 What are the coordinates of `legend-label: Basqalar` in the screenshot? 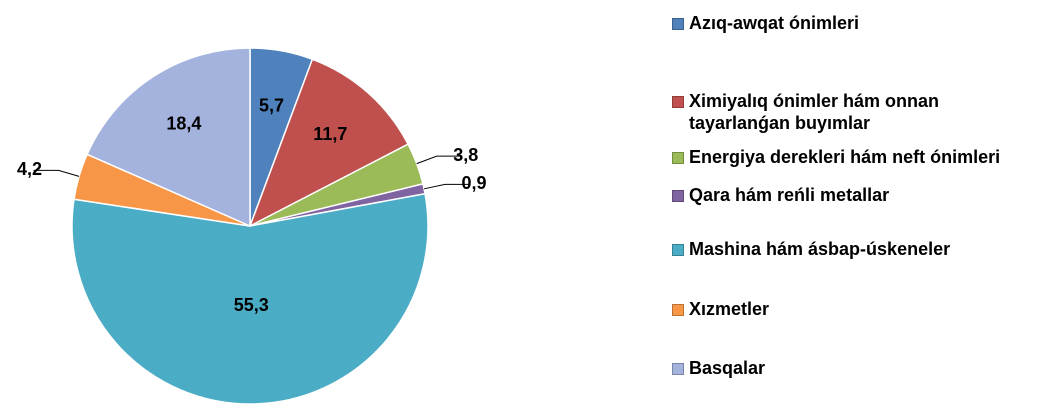 It's located at (727, 368).